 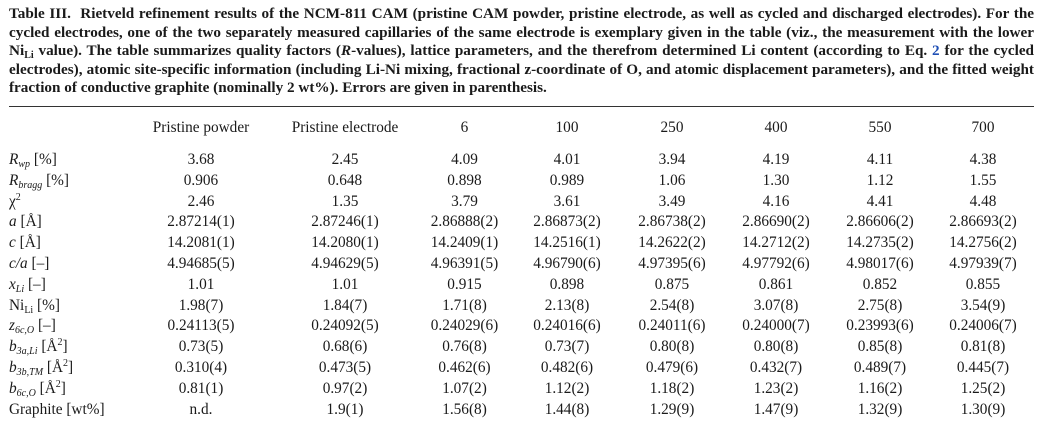 I want to click on table-cell: 2.13(8), so click(x=567, y=305).